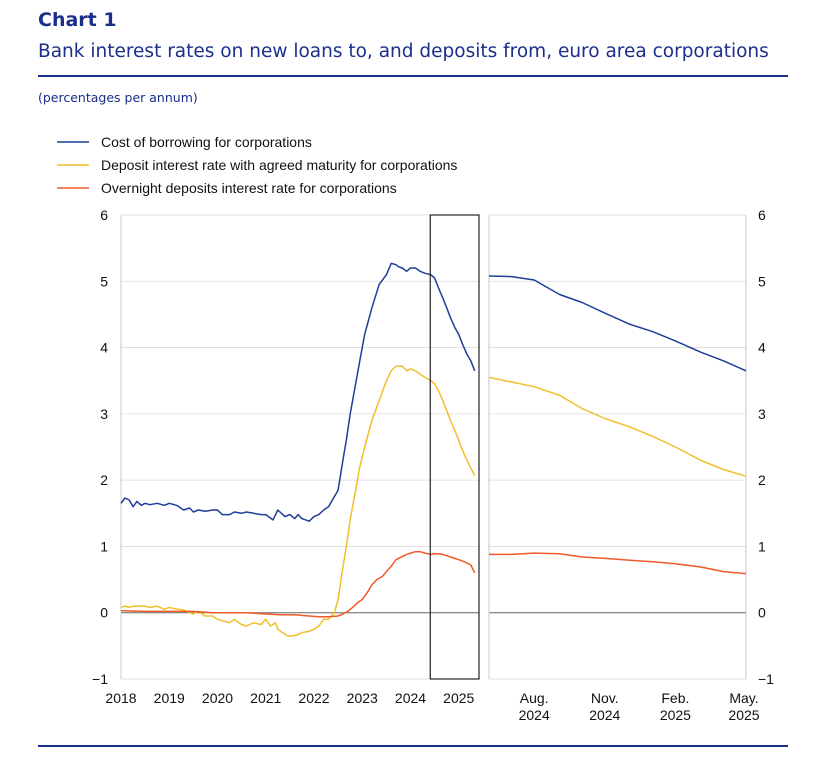  What do you see at coordinates (762, 480) in the screenshot?
I see `y-tick-label-right: 2` at bounding box center [762, 480].